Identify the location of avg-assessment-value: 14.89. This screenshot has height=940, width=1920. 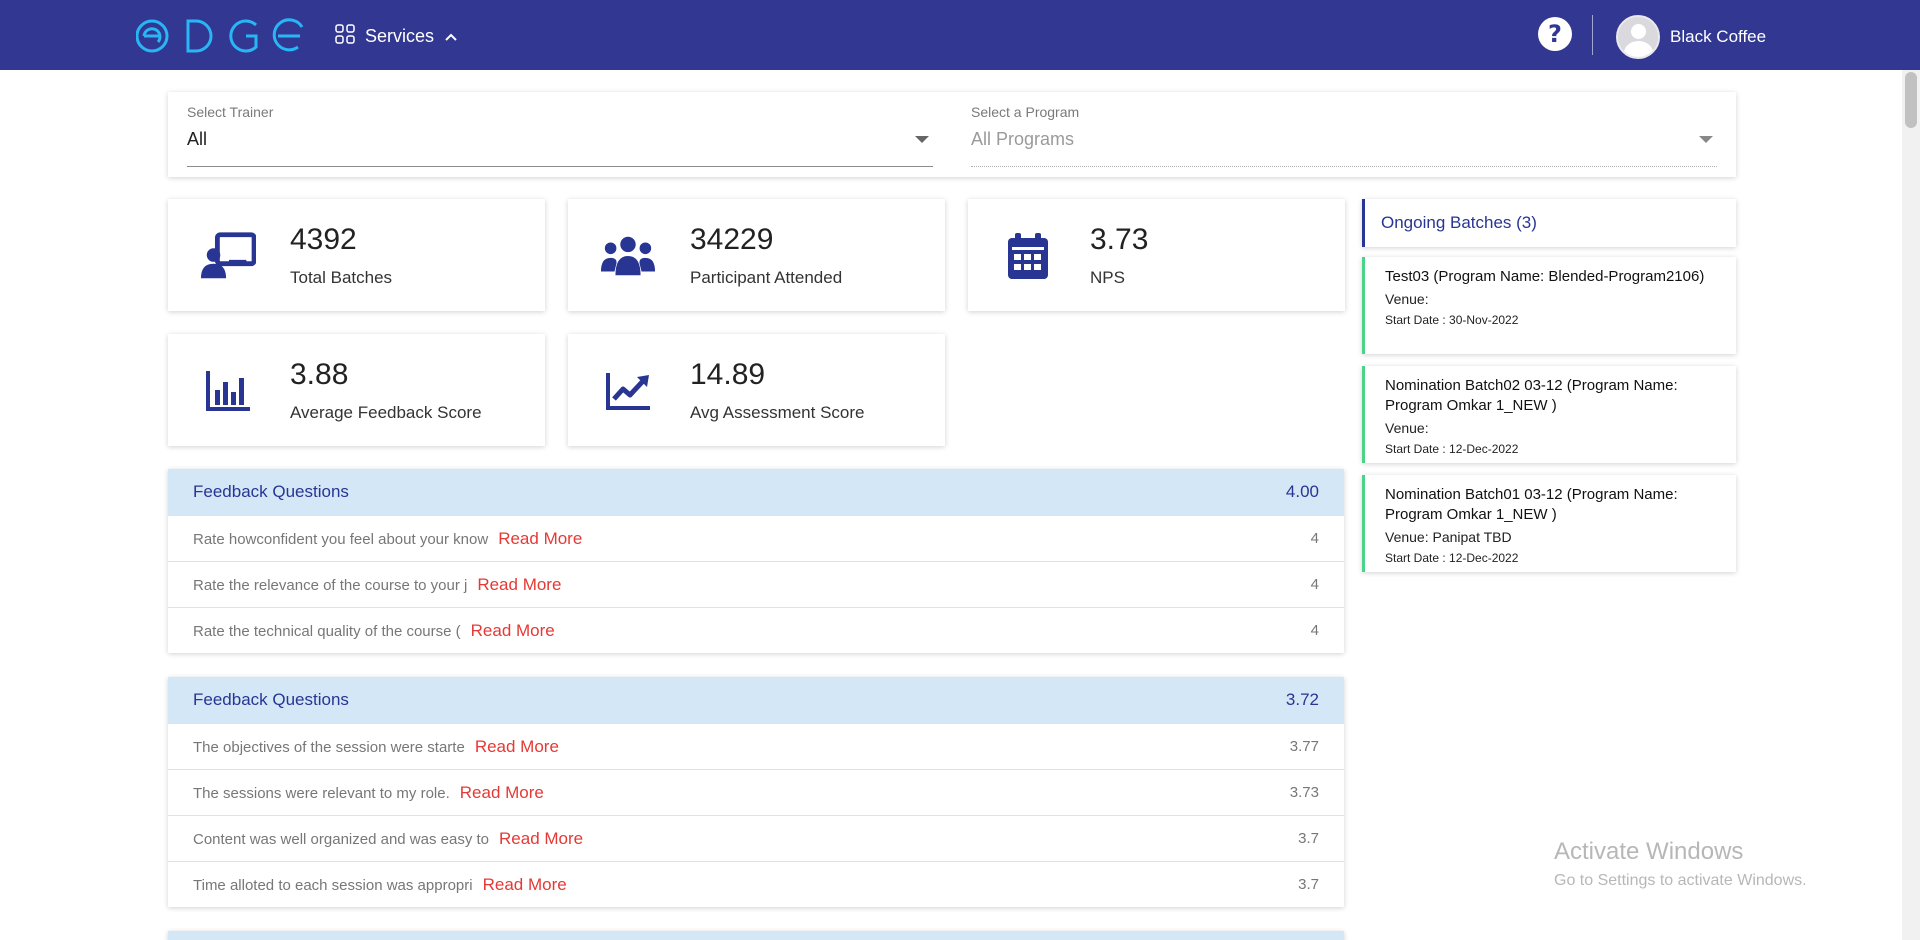
(728, 374).